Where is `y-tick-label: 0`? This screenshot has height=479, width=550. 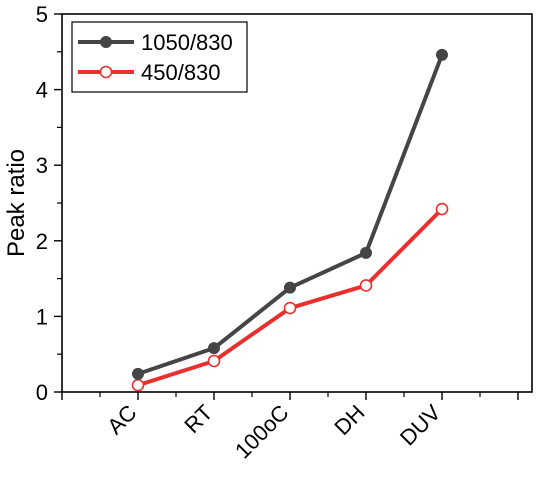 y-tick-label: 0 is located at coordinates (42, 392).